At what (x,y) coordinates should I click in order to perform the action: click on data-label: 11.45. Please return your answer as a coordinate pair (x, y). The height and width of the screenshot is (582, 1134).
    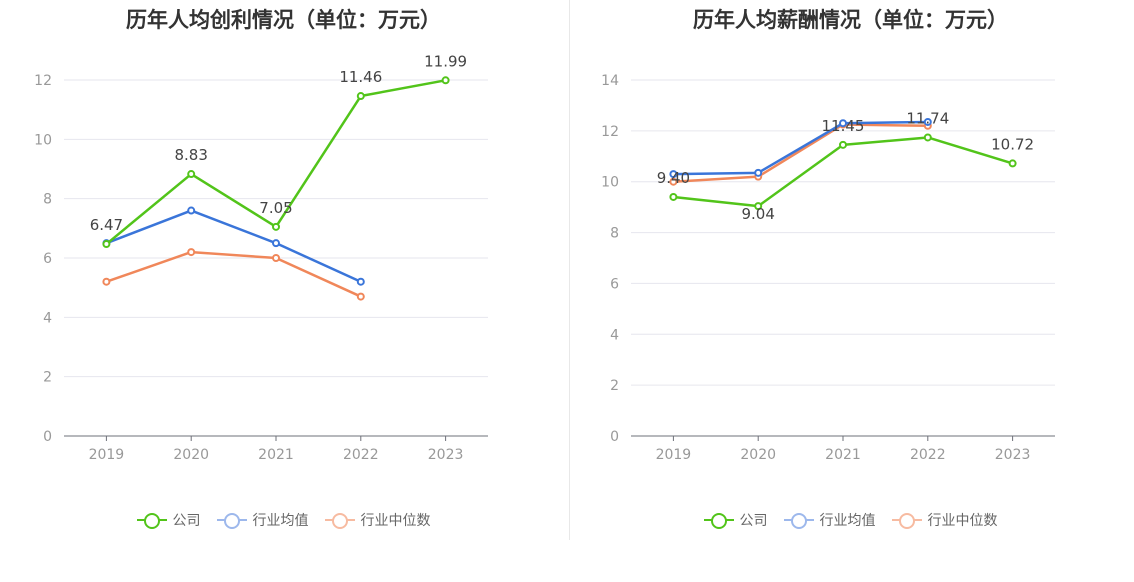
    Looking at the image, I should click on (843, 126).